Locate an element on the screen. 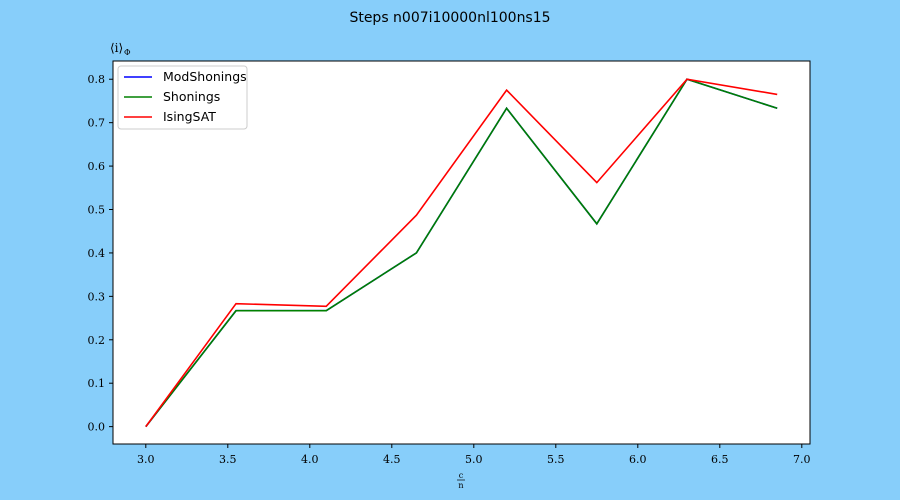 This screenshot has width=900, height=500. x-axis-label-numerator: c is located at coordinates (461, 475).